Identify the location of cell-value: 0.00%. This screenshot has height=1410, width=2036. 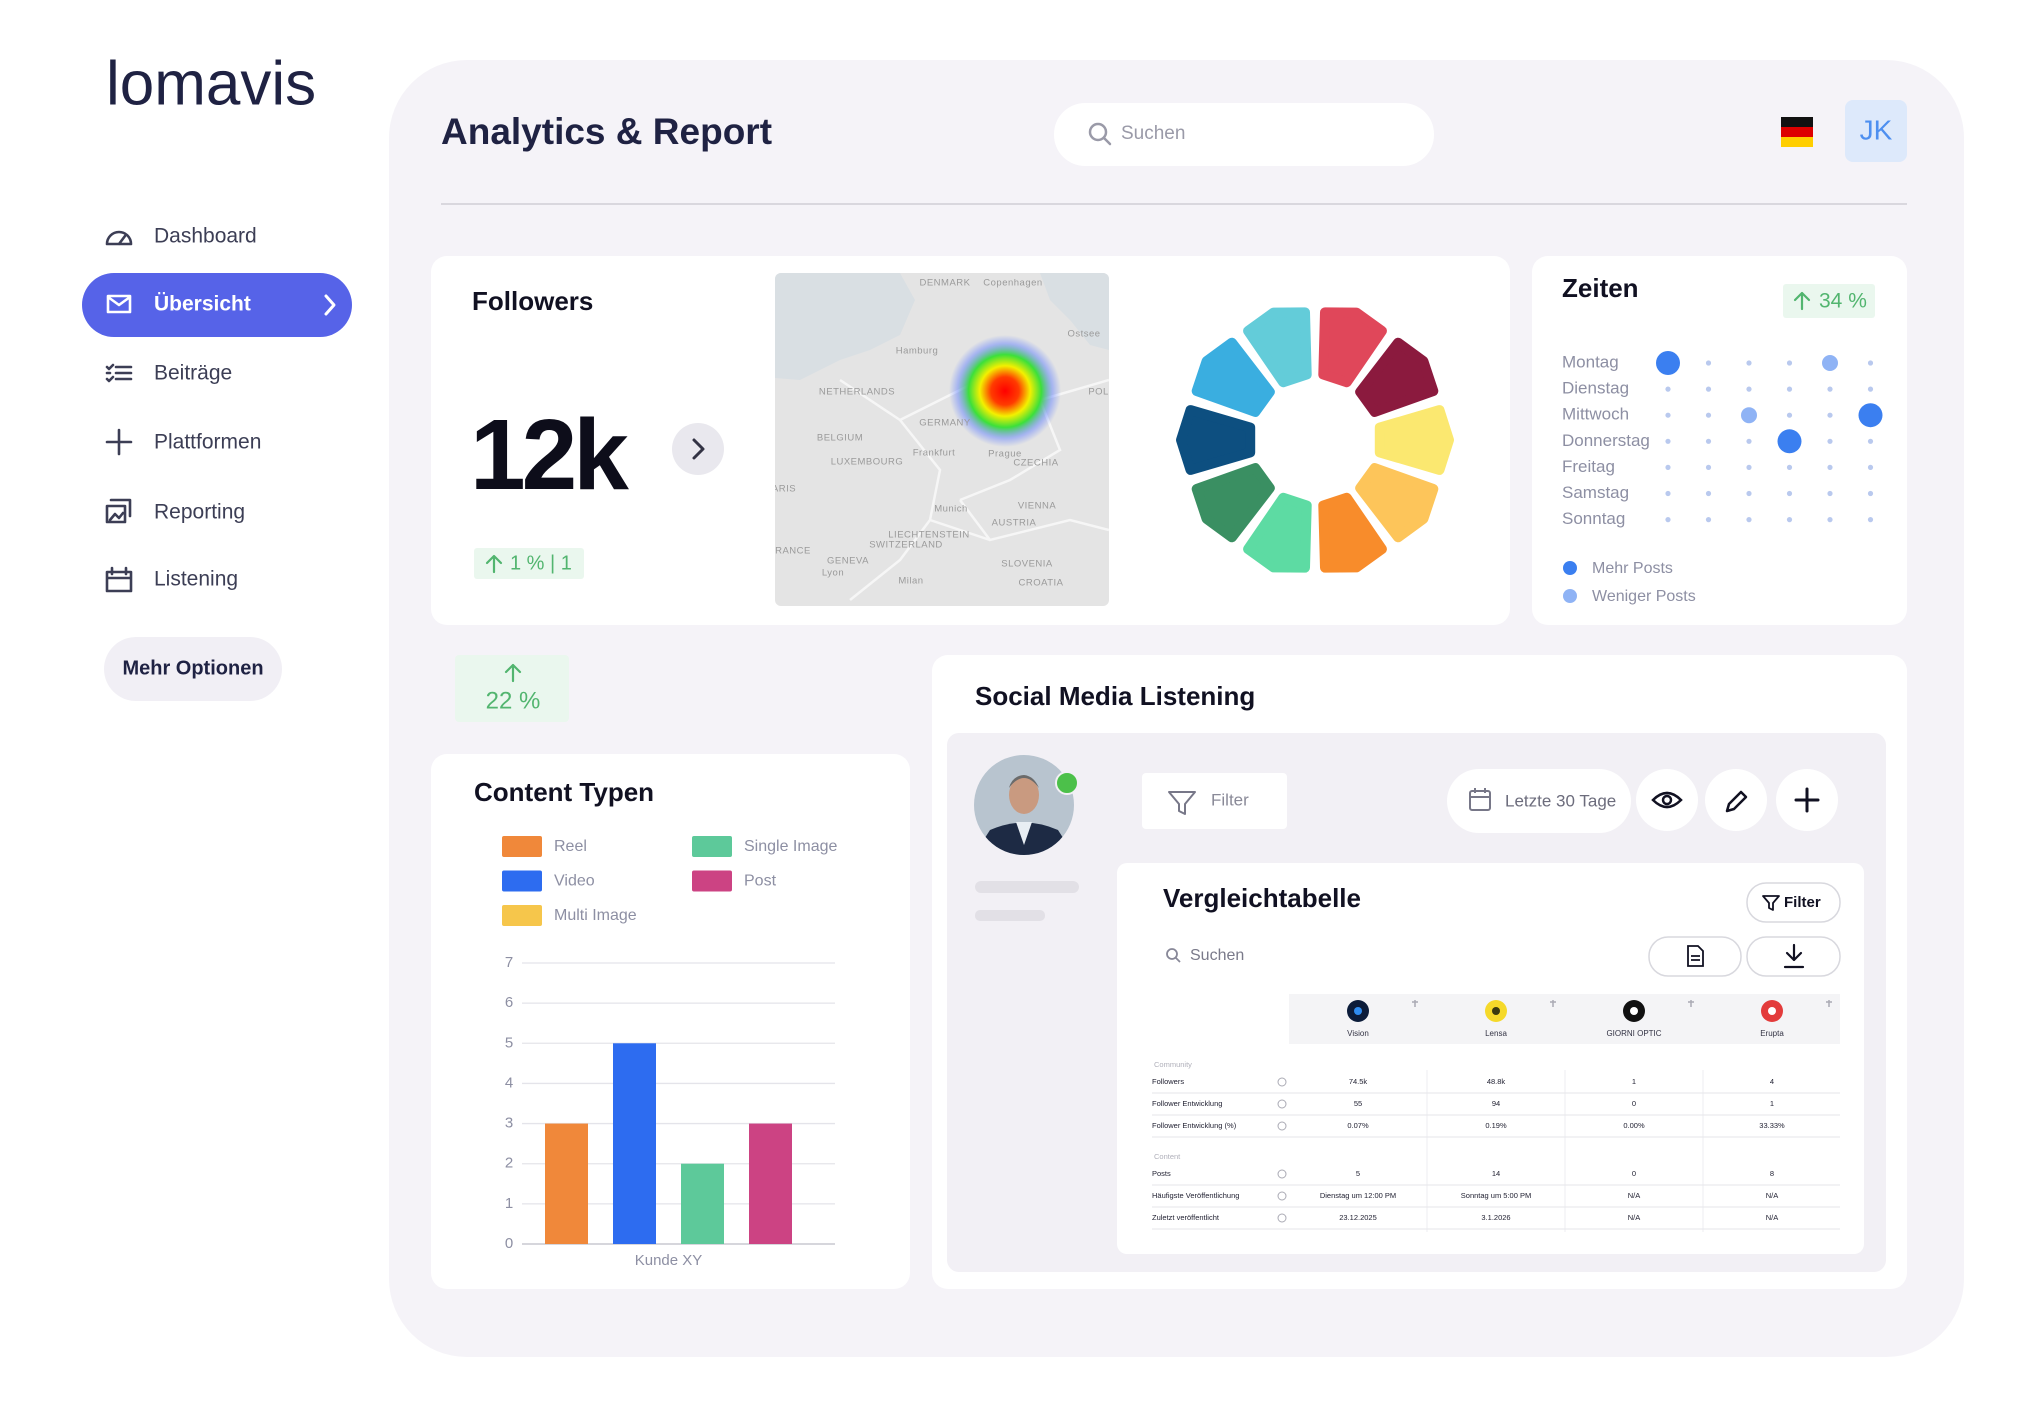
(1634, 1125).